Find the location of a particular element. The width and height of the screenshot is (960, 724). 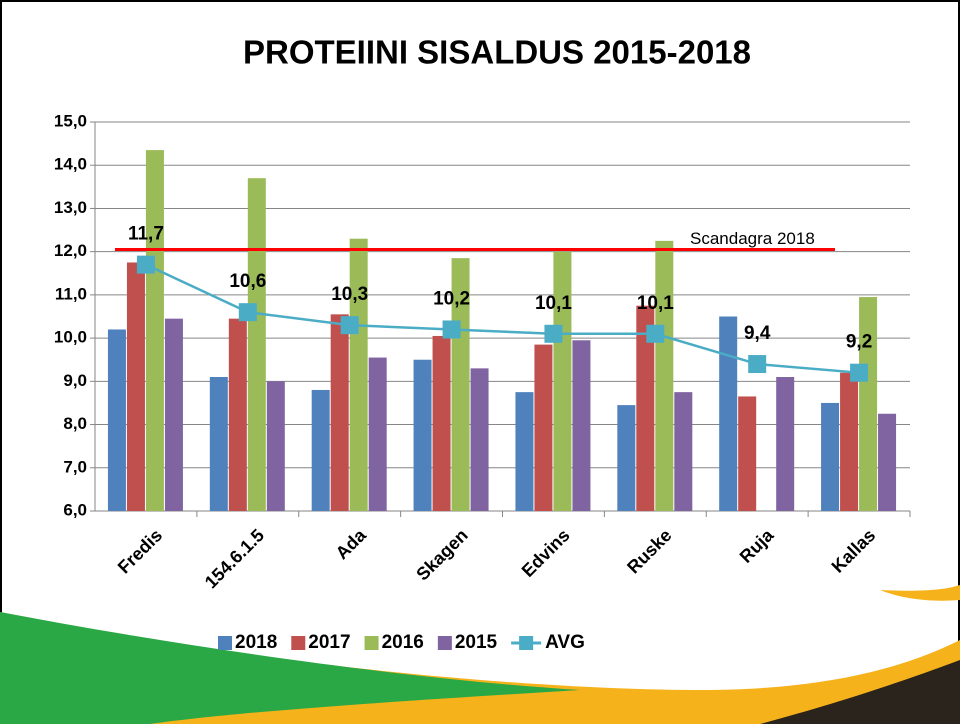

y-tick-label: 12,0 is located at coordinates (70, 250).